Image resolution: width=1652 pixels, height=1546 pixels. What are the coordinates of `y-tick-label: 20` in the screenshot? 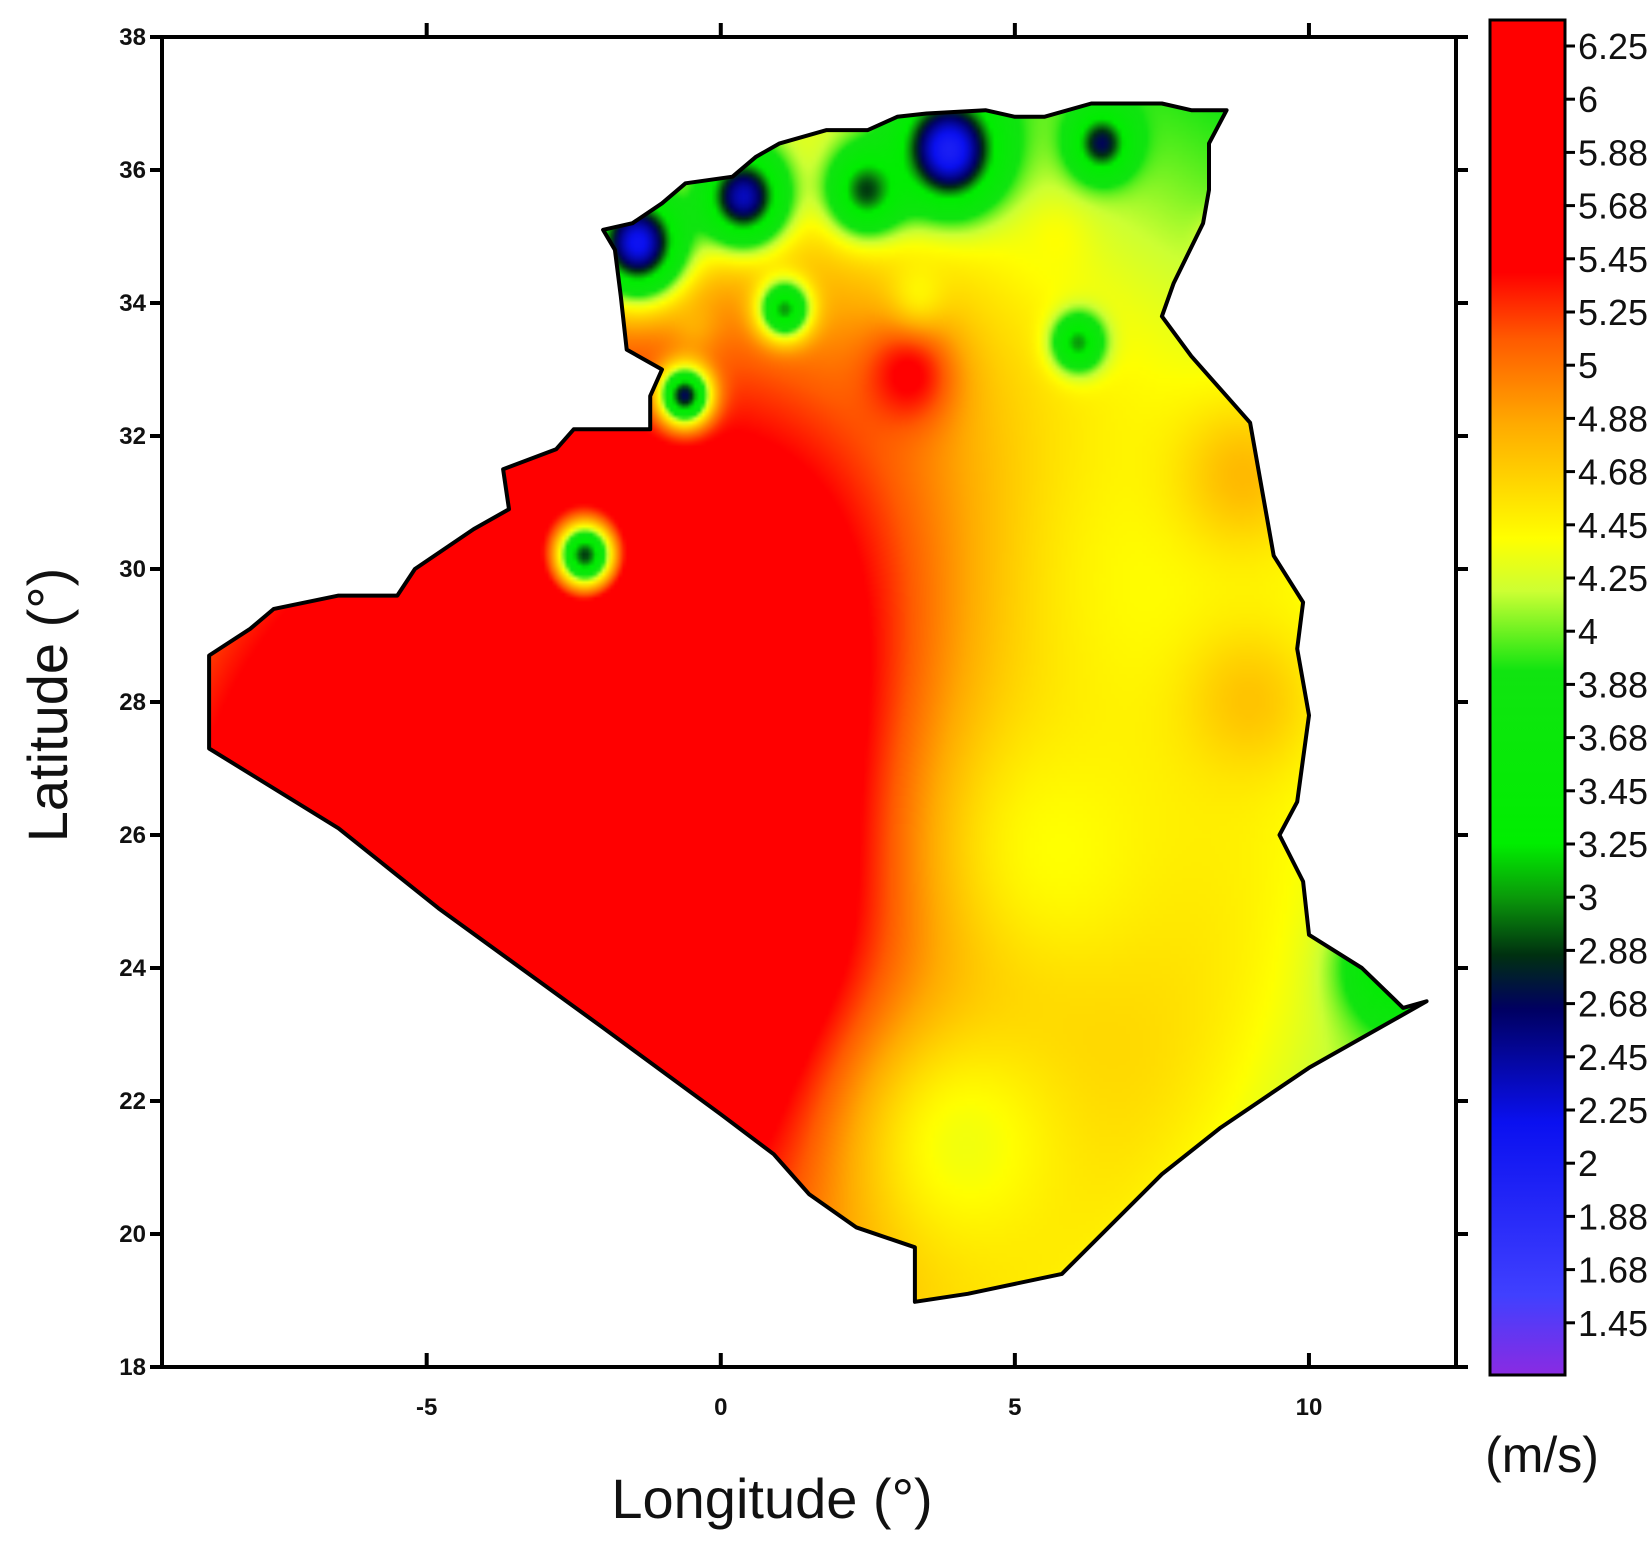 It's located at (132, 1234).